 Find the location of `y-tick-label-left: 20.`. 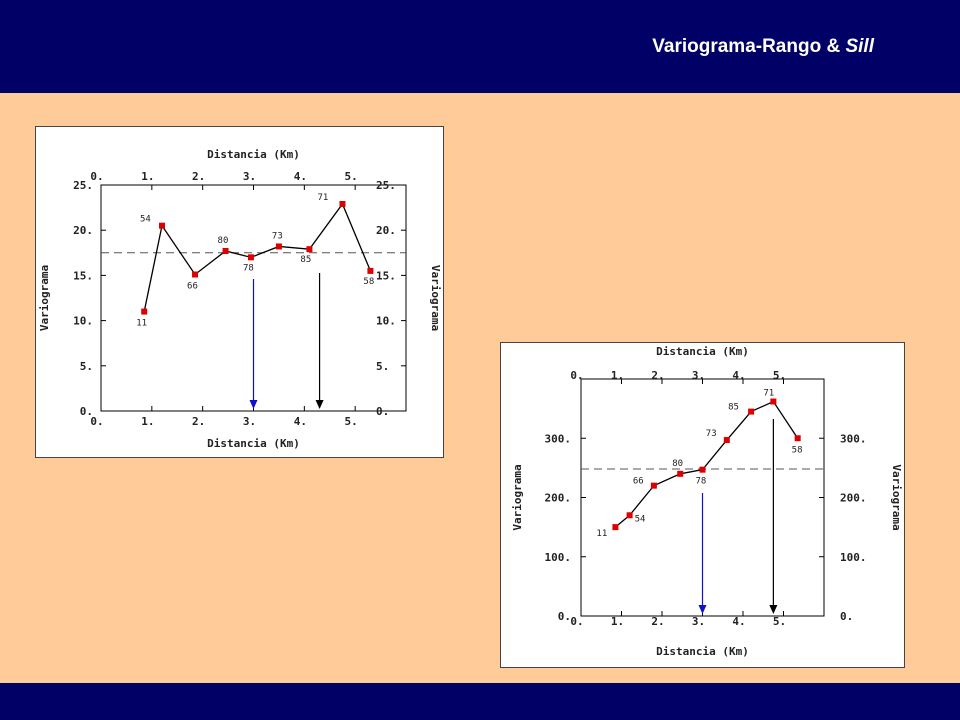

y-tick-label-left: 20. is located at coordinates (83, 230).